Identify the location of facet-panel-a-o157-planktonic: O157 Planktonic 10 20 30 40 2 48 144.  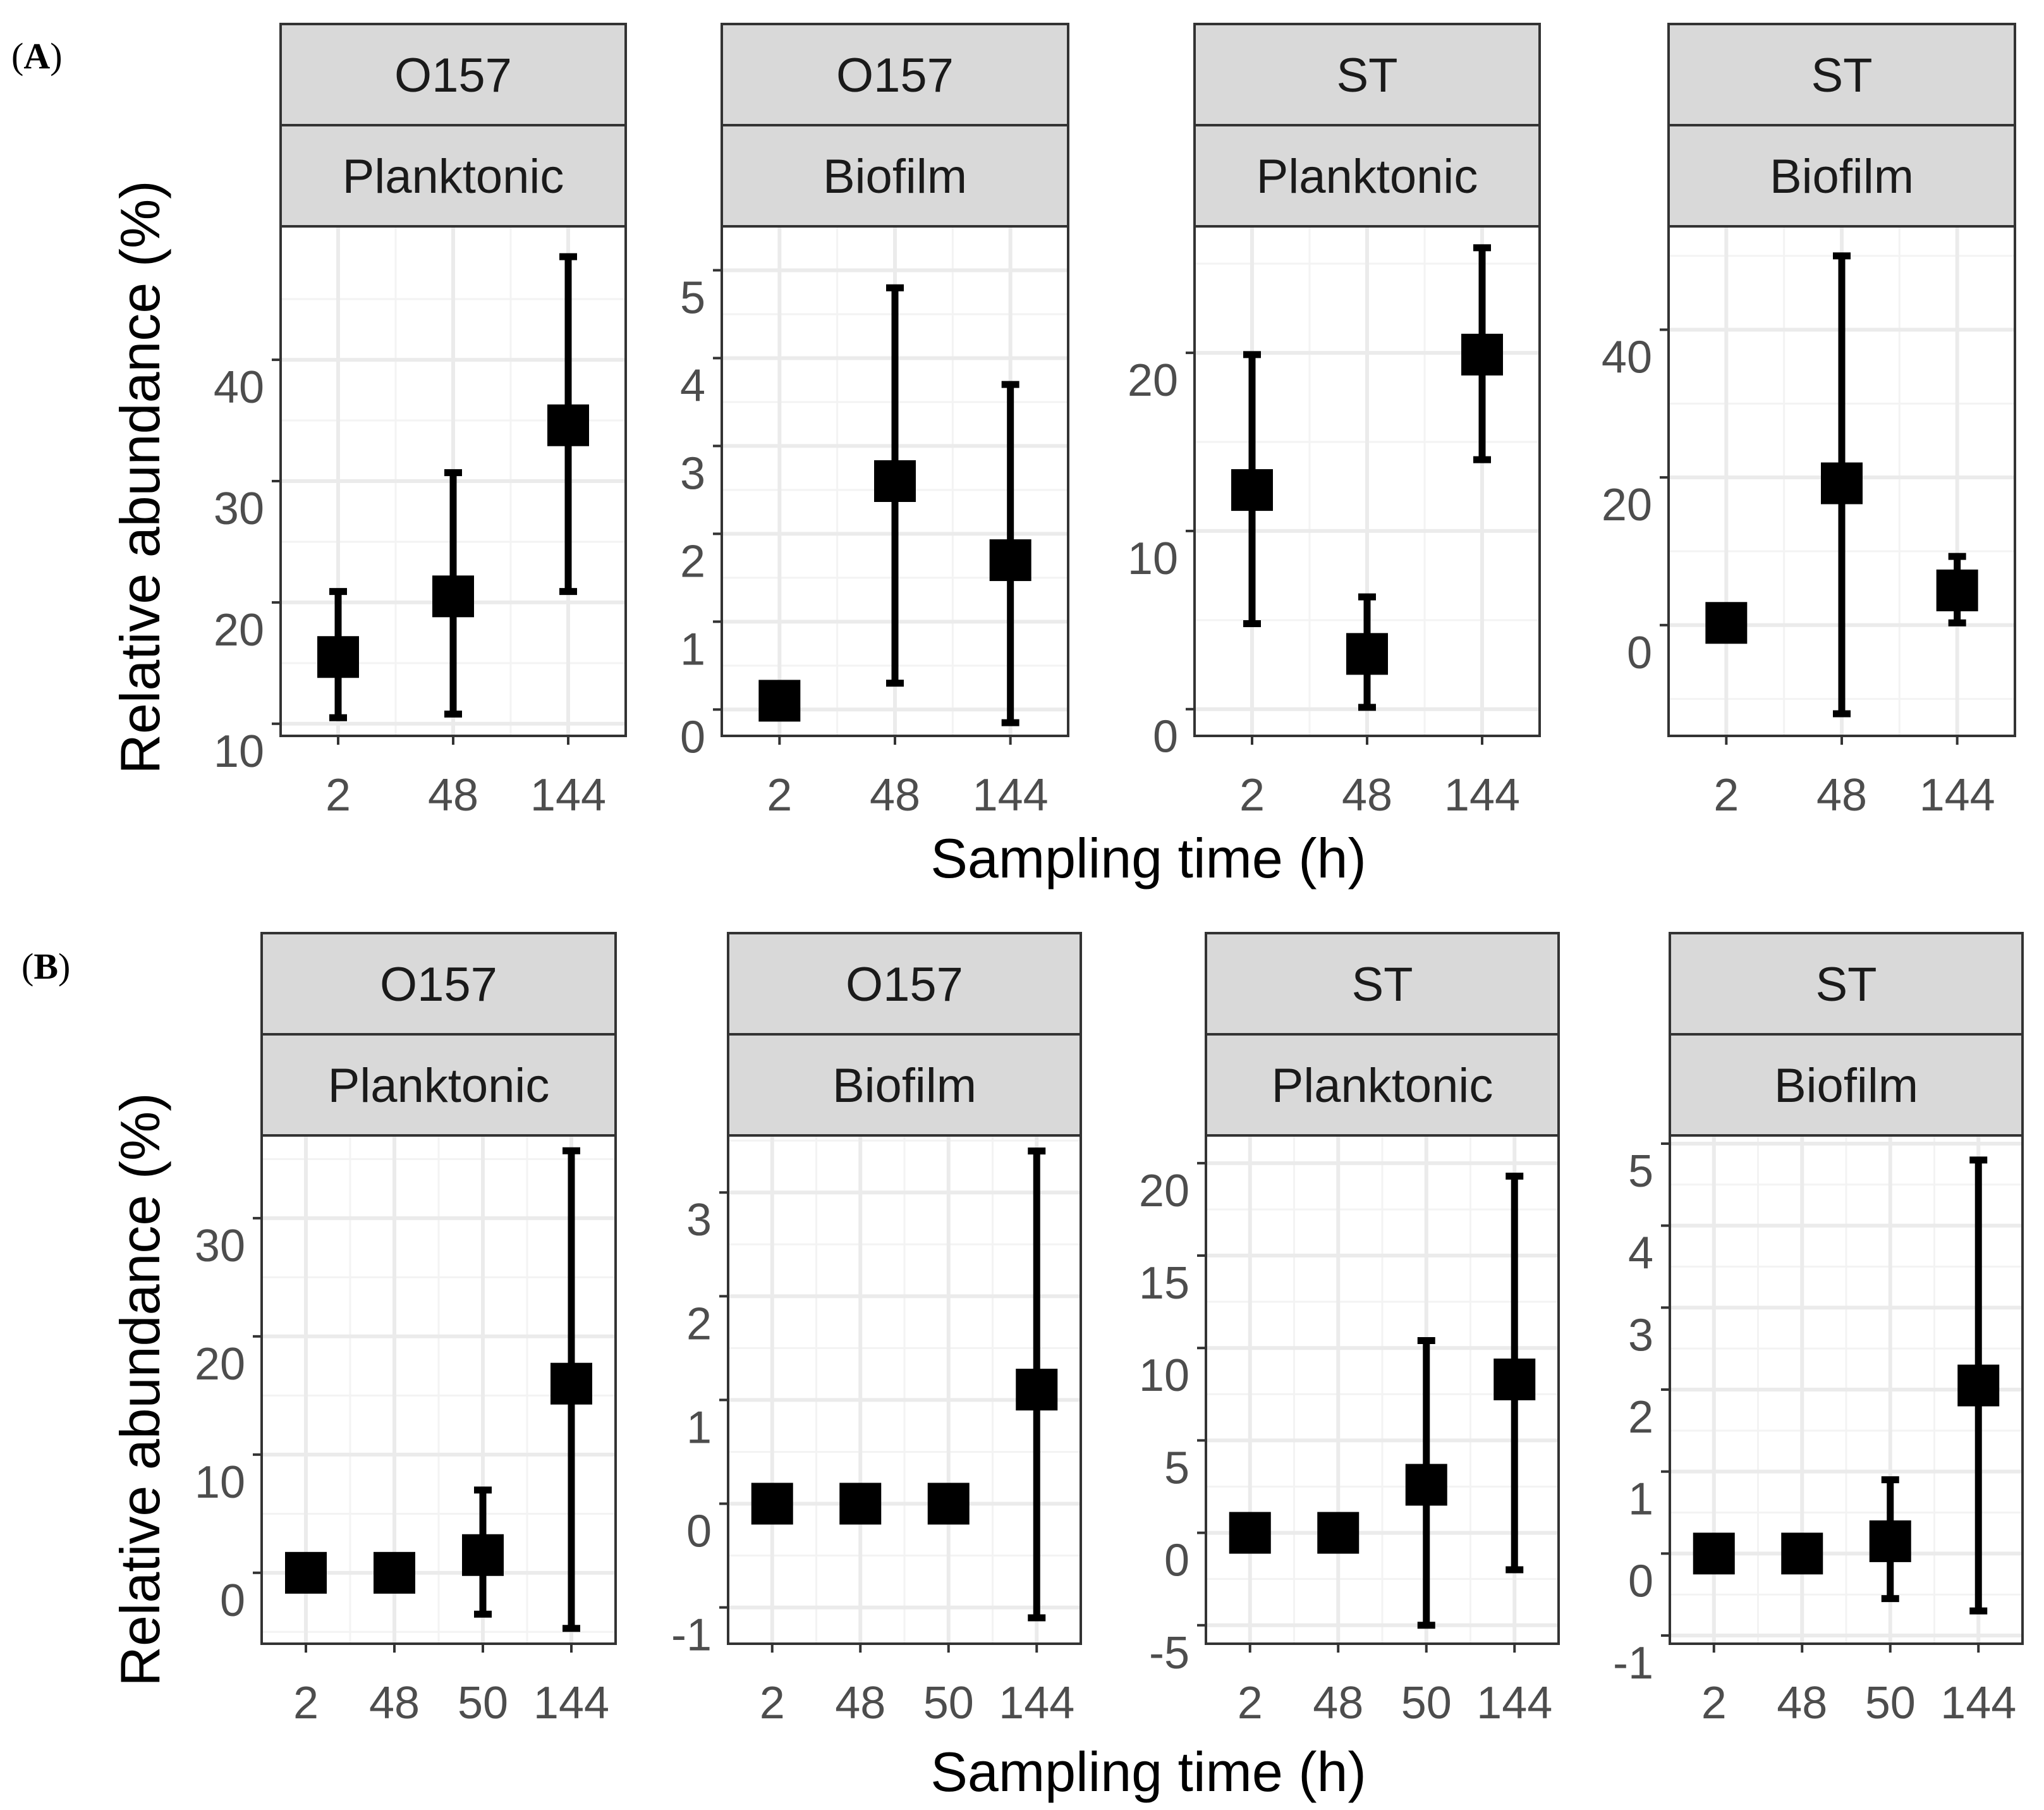
(420, 422).